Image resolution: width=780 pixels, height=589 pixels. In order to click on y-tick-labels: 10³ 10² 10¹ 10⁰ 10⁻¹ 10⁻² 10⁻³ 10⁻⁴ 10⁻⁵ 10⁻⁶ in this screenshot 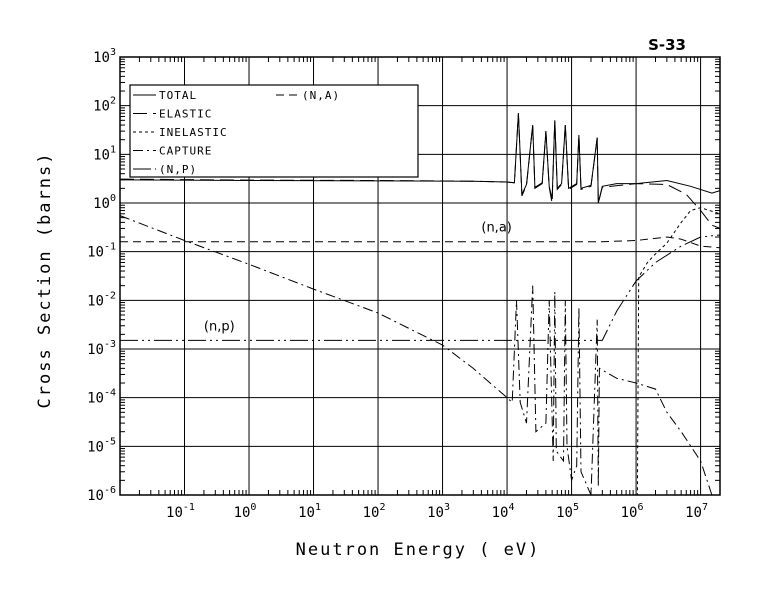, I will do `click(101, 275)`.